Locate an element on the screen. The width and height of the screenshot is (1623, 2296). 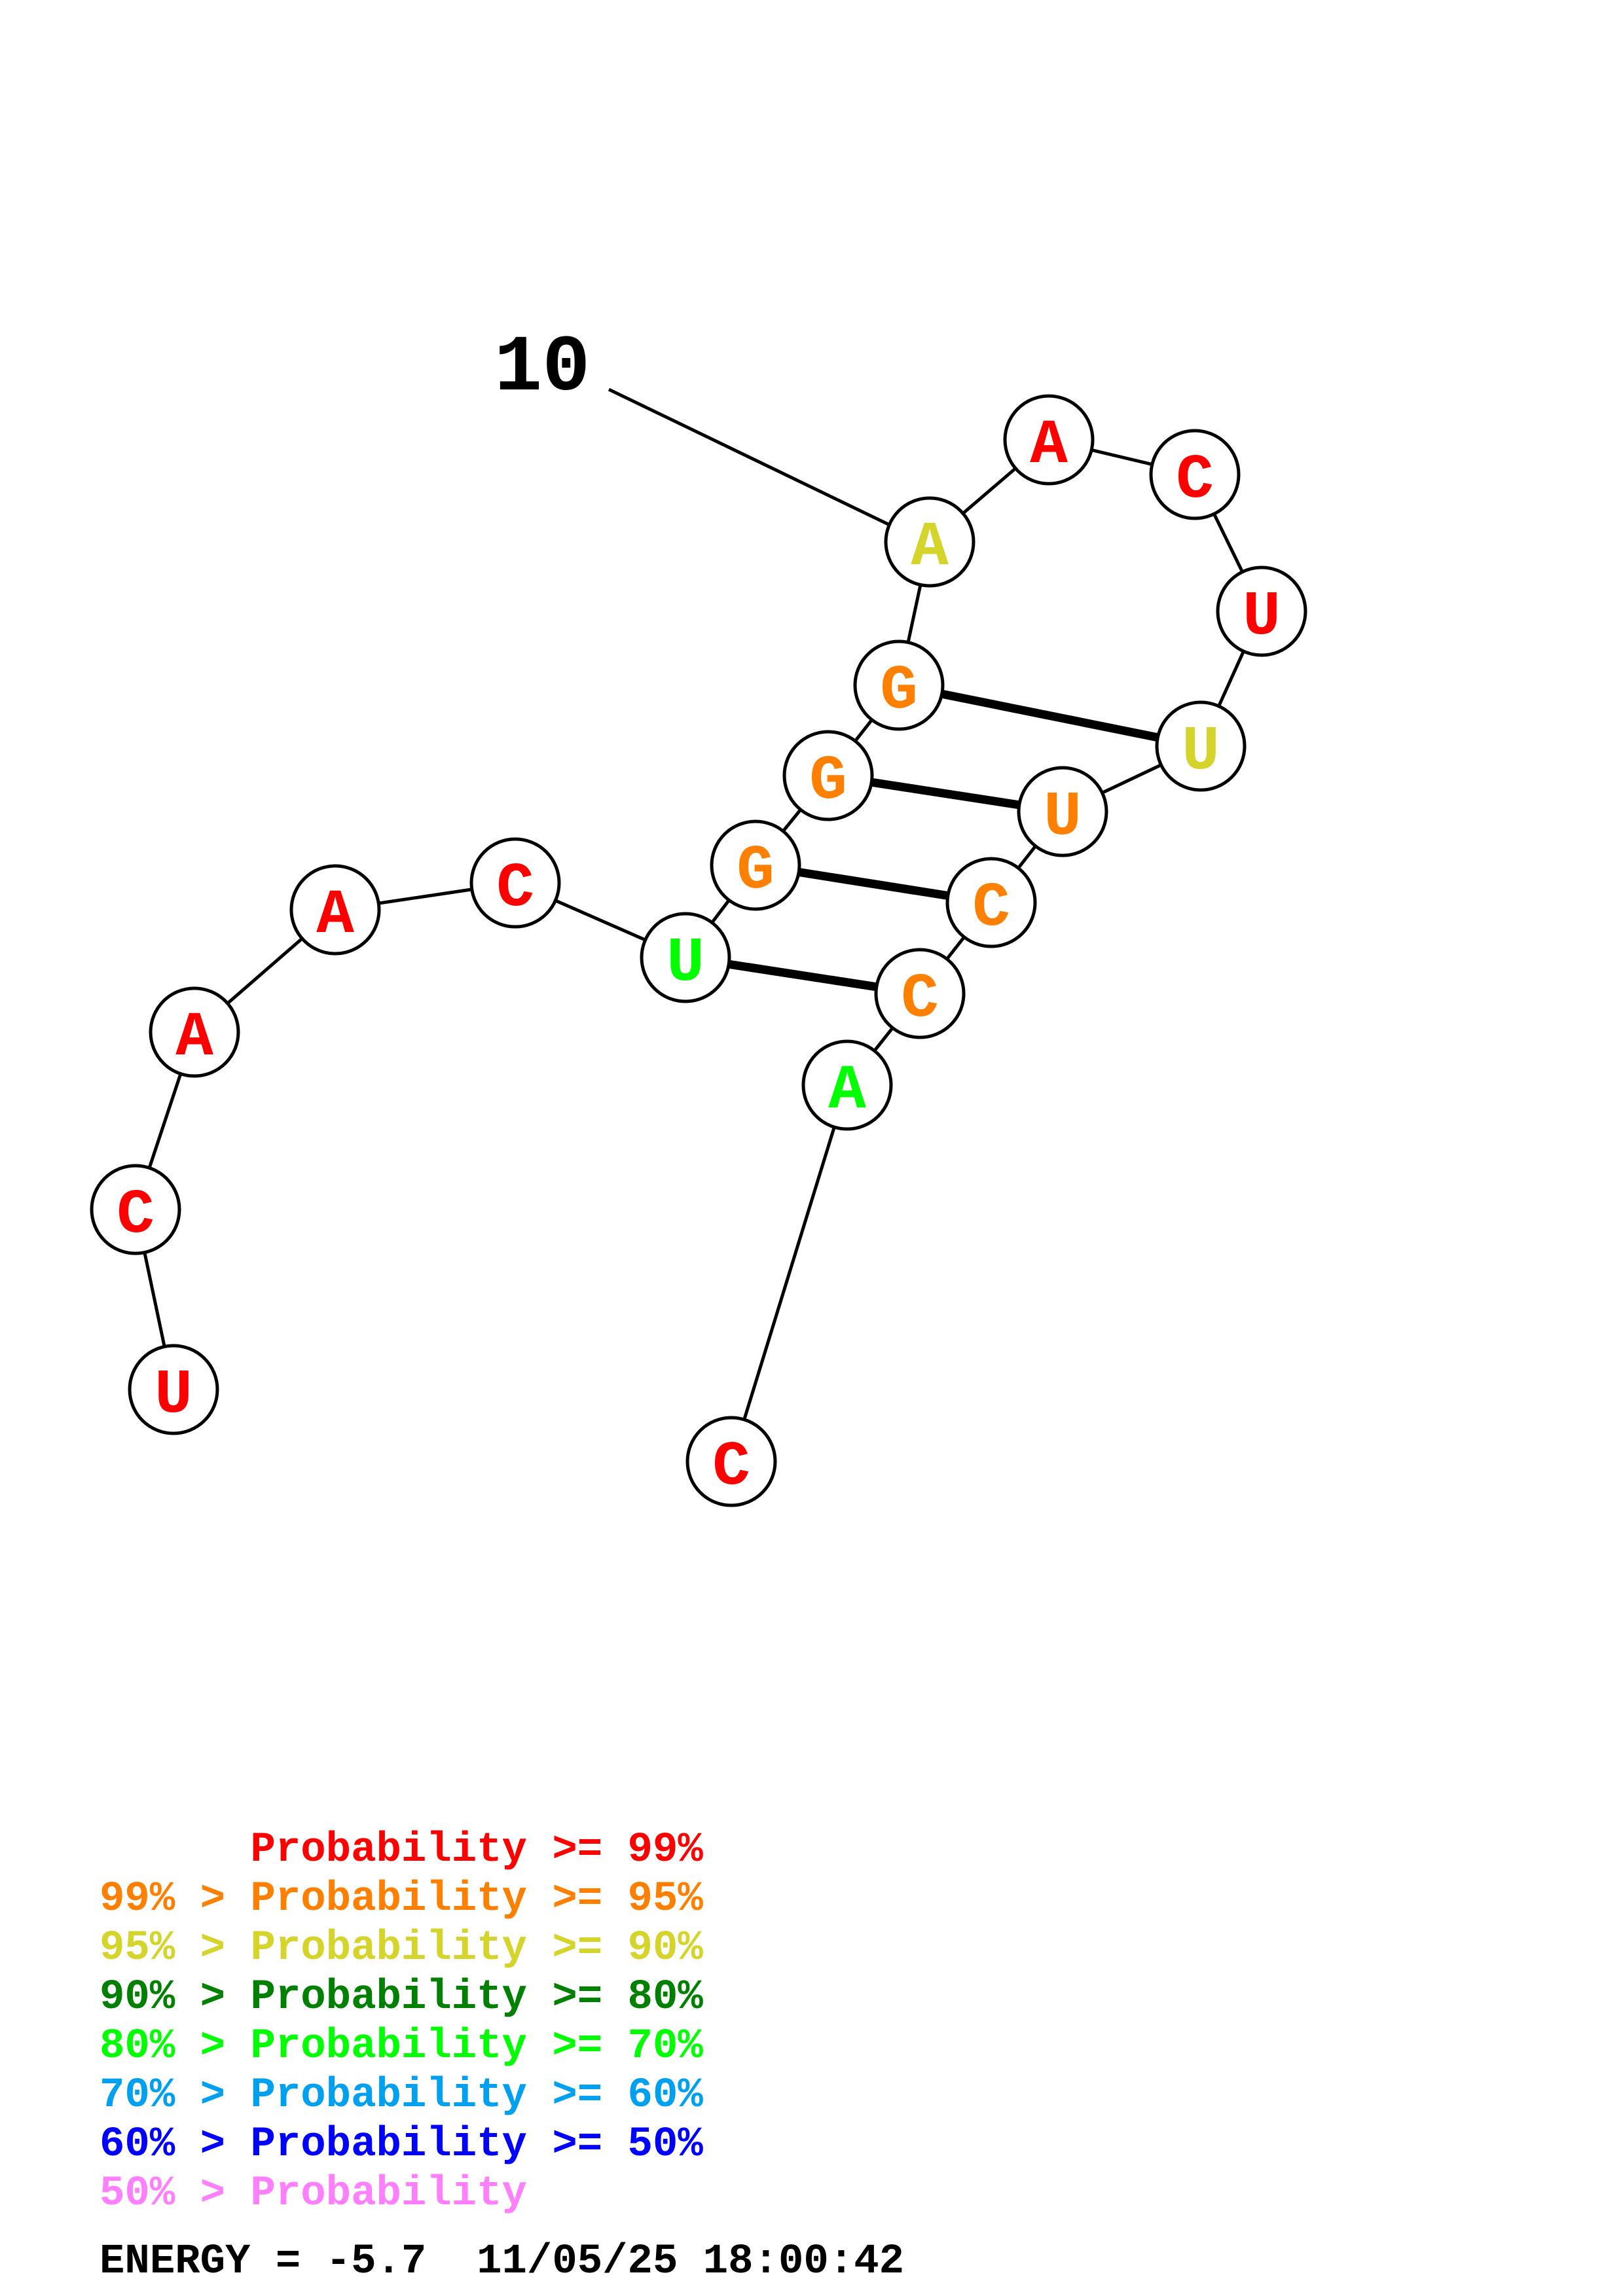
nucleotide-14: U is located at coordinates (1201, 746).